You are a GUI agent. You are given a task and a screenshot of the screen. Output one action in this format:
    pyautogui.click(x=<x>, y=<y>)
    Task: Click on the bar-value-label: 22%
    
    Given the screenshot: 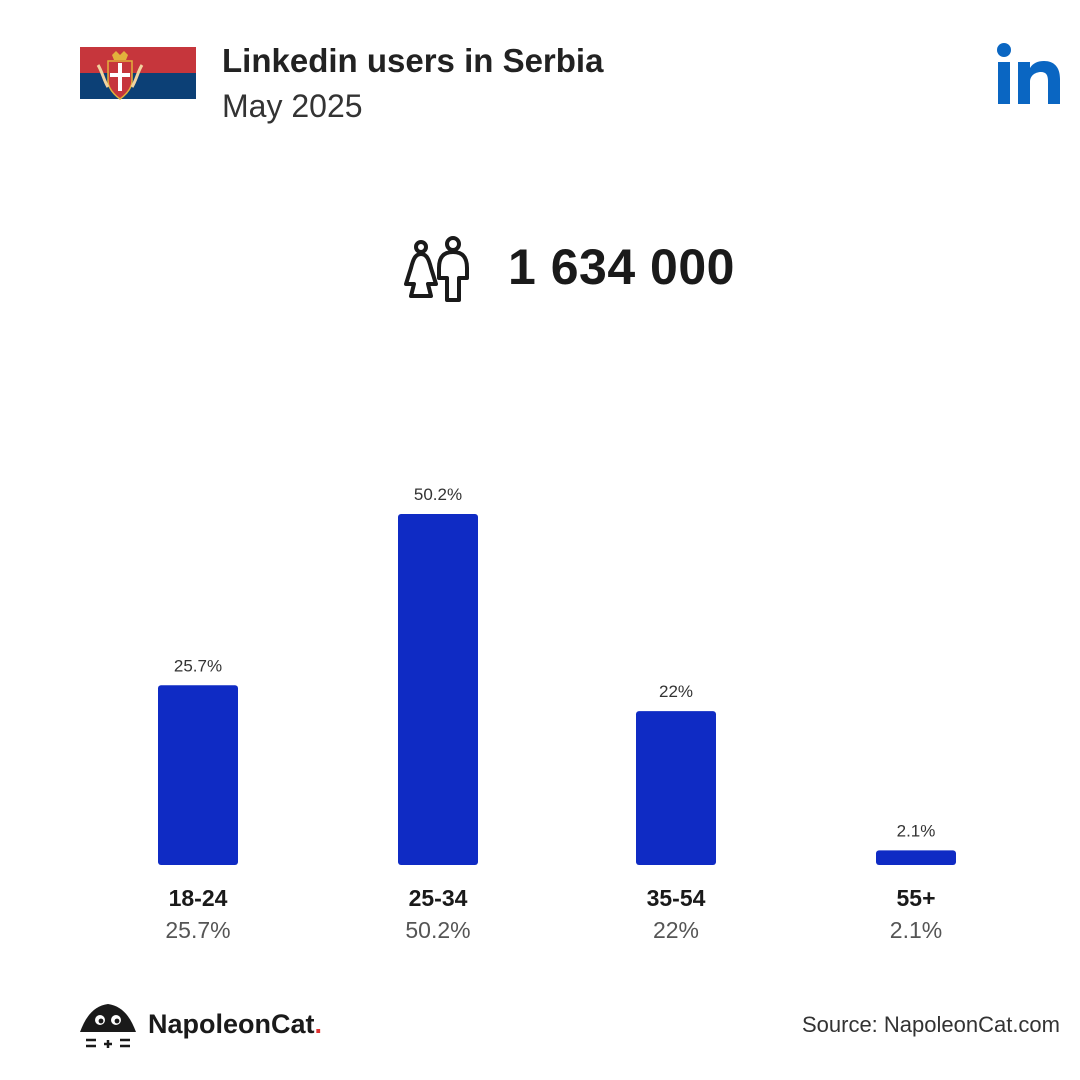 What is the action you would take?
    pyautogui.click(x=676, y=691)
    